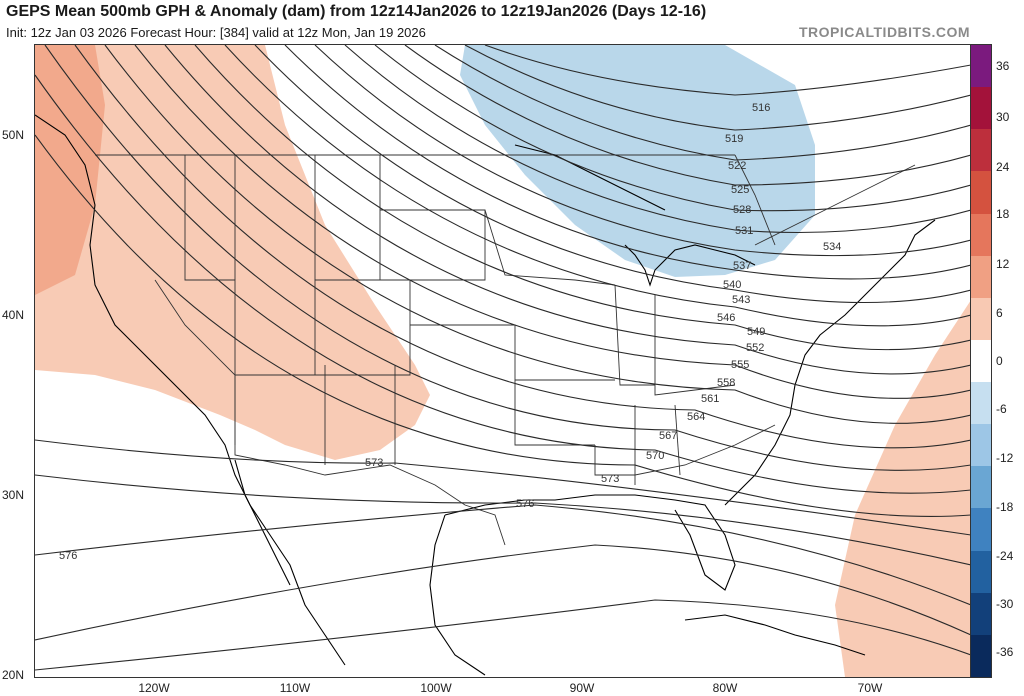 This screenshot has width=1024, height=696. Describe the element at coordinates (1003, 214) in the screenshot. I see `colorbar-label: 18` at that location.